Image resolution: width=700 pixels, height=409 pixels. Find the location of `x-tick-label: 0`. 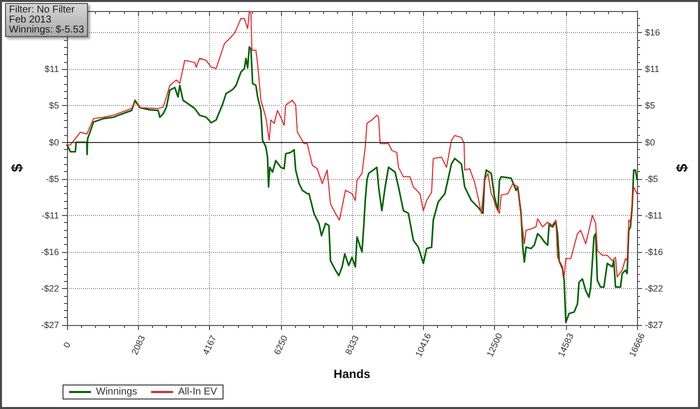

x-tick-label: 0 is located at coordinates (67, 345).